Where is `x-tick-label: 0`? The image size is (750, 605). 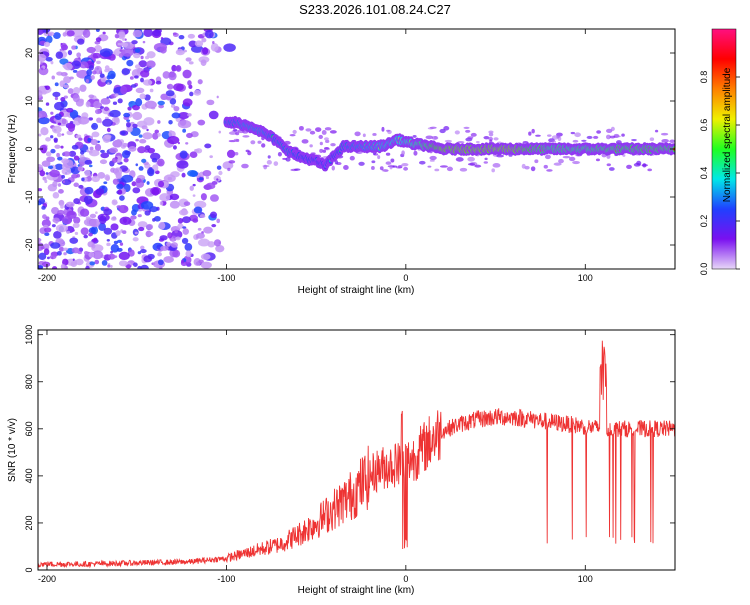
x-tick-label: 0 is located at coordinates (405, 278).